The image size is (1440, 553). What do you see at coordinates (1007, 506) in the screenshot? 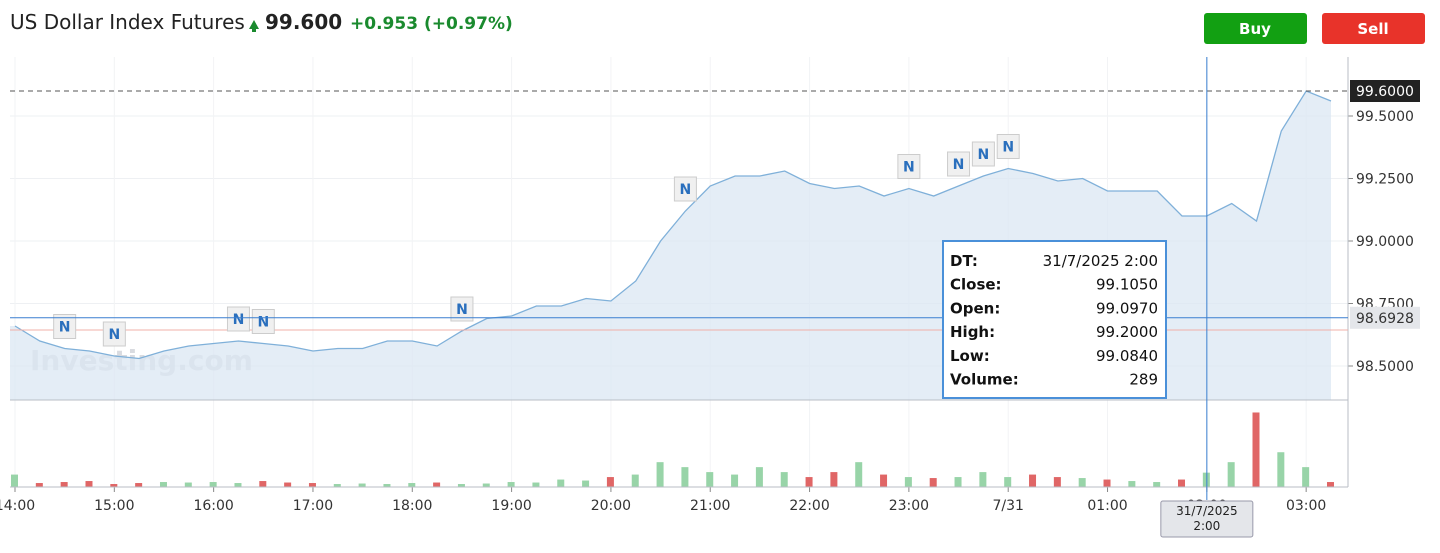
I see `x-tick-label: 7/31` at bounding box center [1007, 506].